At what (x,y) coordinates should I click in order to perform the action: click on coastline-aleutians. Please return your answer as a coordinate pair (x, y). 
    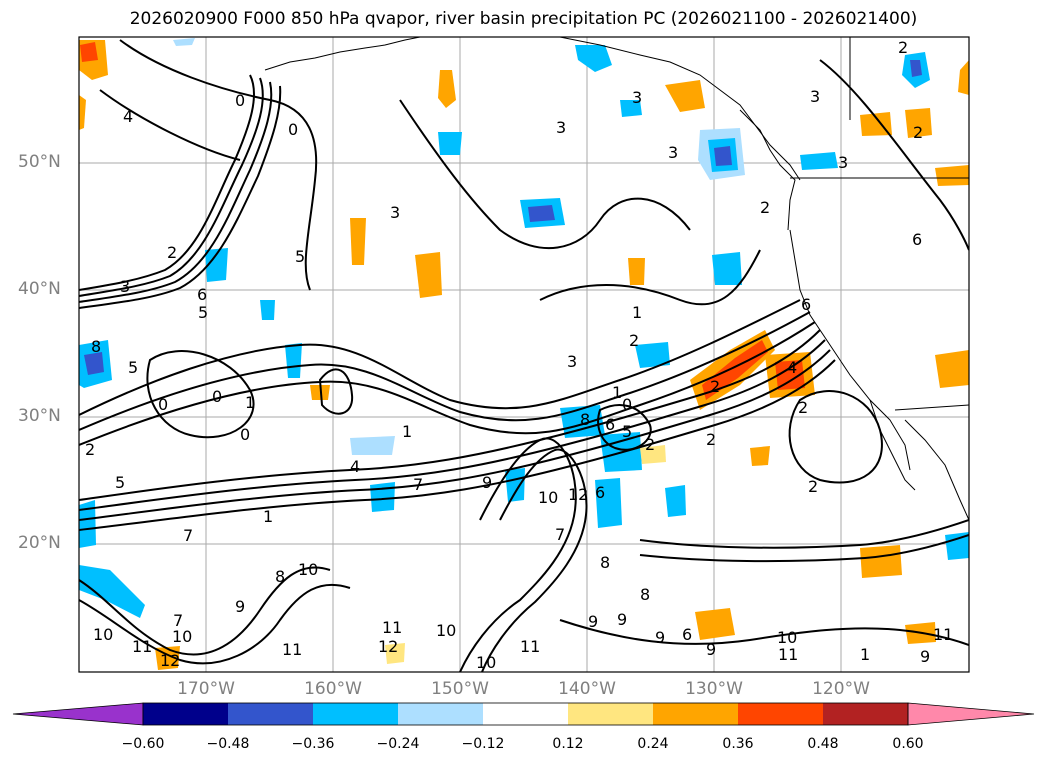
    Looking at the image, I should click on (342, 54).